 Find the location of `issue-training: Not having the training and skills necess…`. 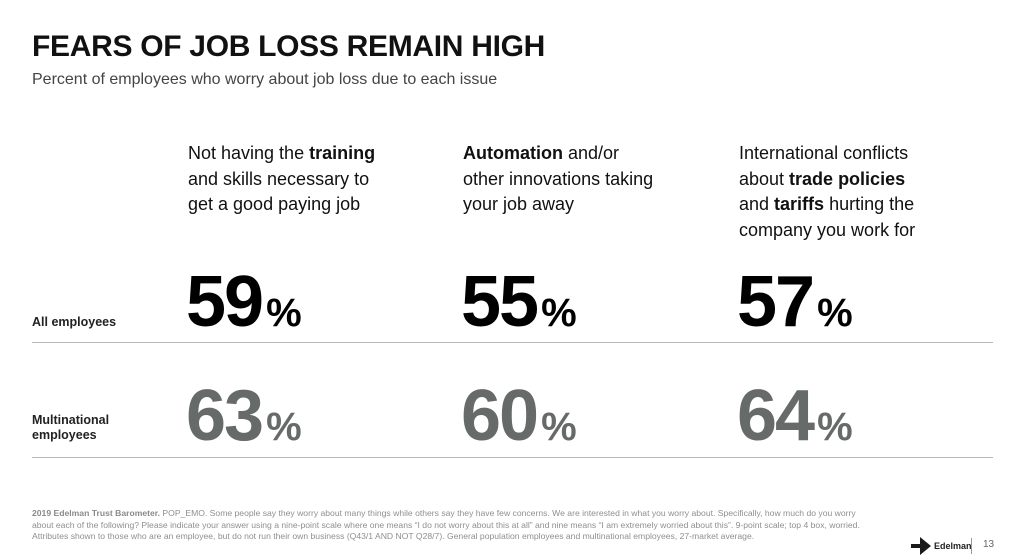

issue-training: Not having the training and skills necess… is located at coordinates (313, 179).